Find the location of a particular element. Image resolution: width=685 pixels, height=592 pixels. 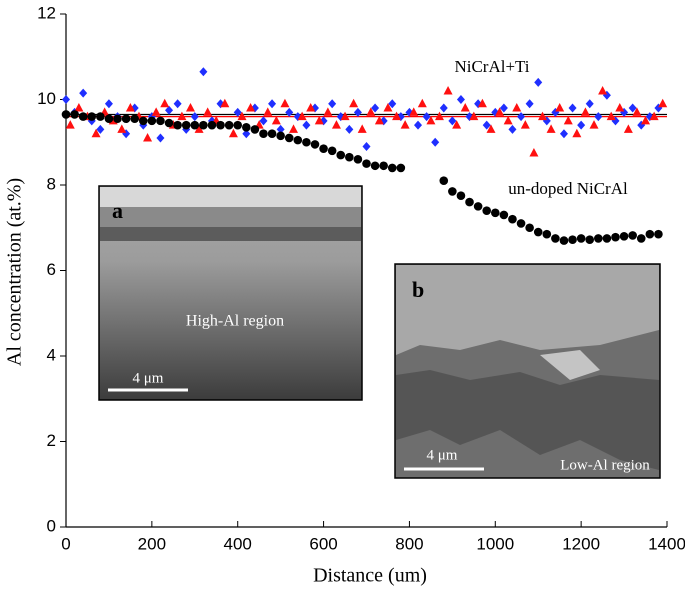

annotation: NiCrAl+Ti is located at coordinates (491, 66).